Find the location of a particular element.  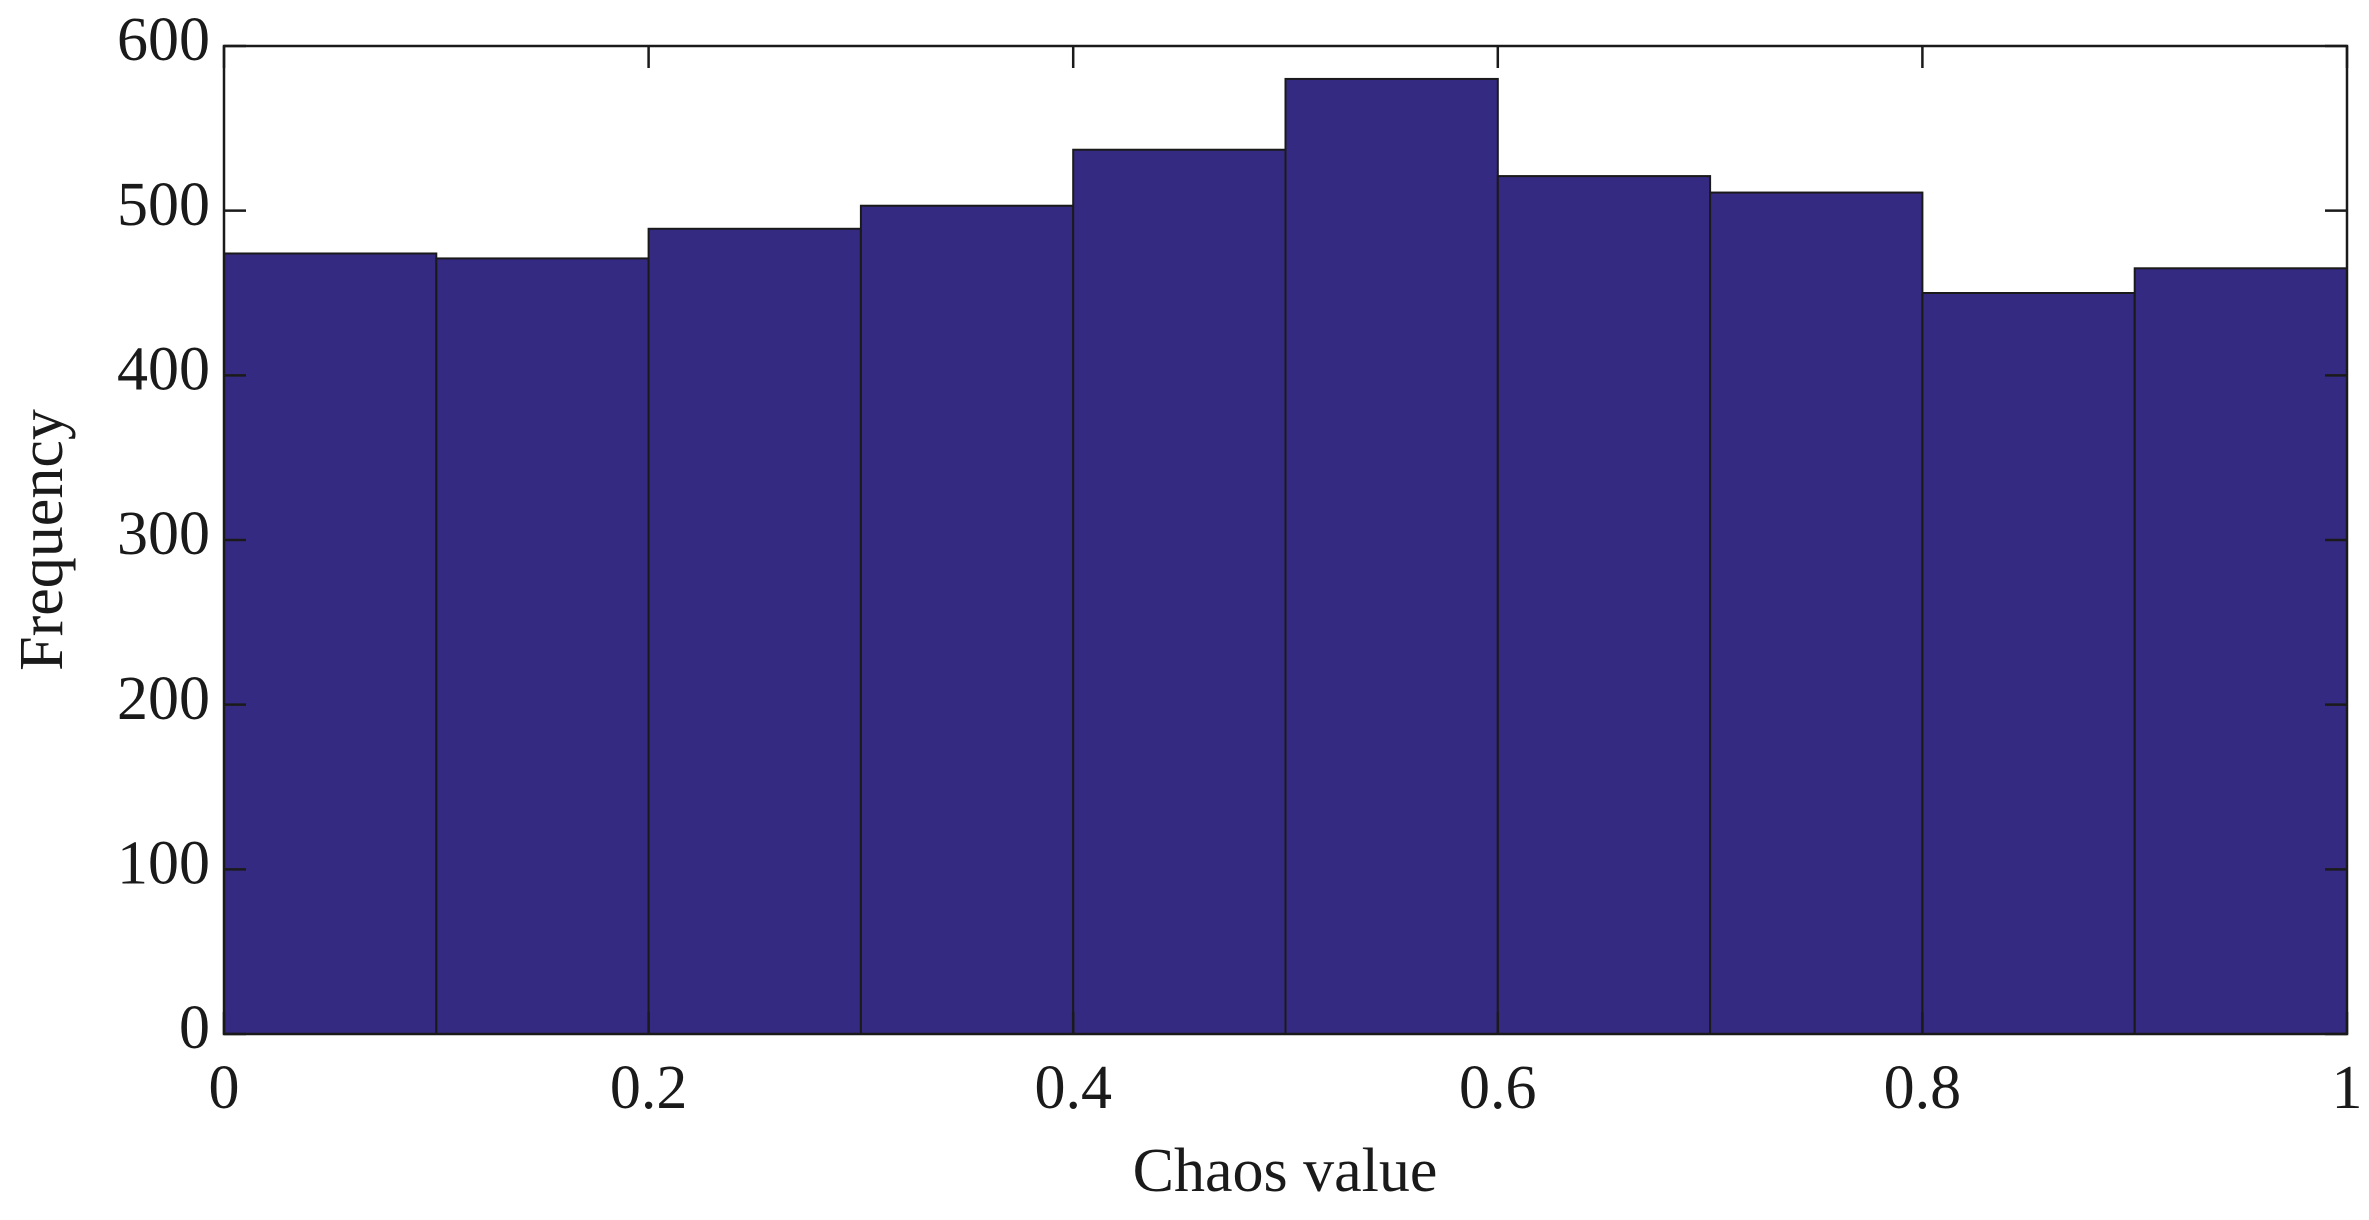

x-tick-label: 0.2 is located at coordinates (649, 1088).